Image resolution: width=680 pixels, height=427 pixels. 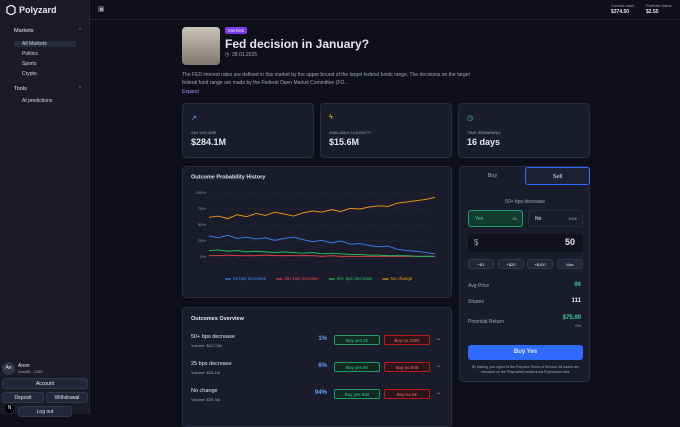 What do you see at coordinates (9, 408) in the screenshot?
I see `badge: N` at bounding box center [9, 408].